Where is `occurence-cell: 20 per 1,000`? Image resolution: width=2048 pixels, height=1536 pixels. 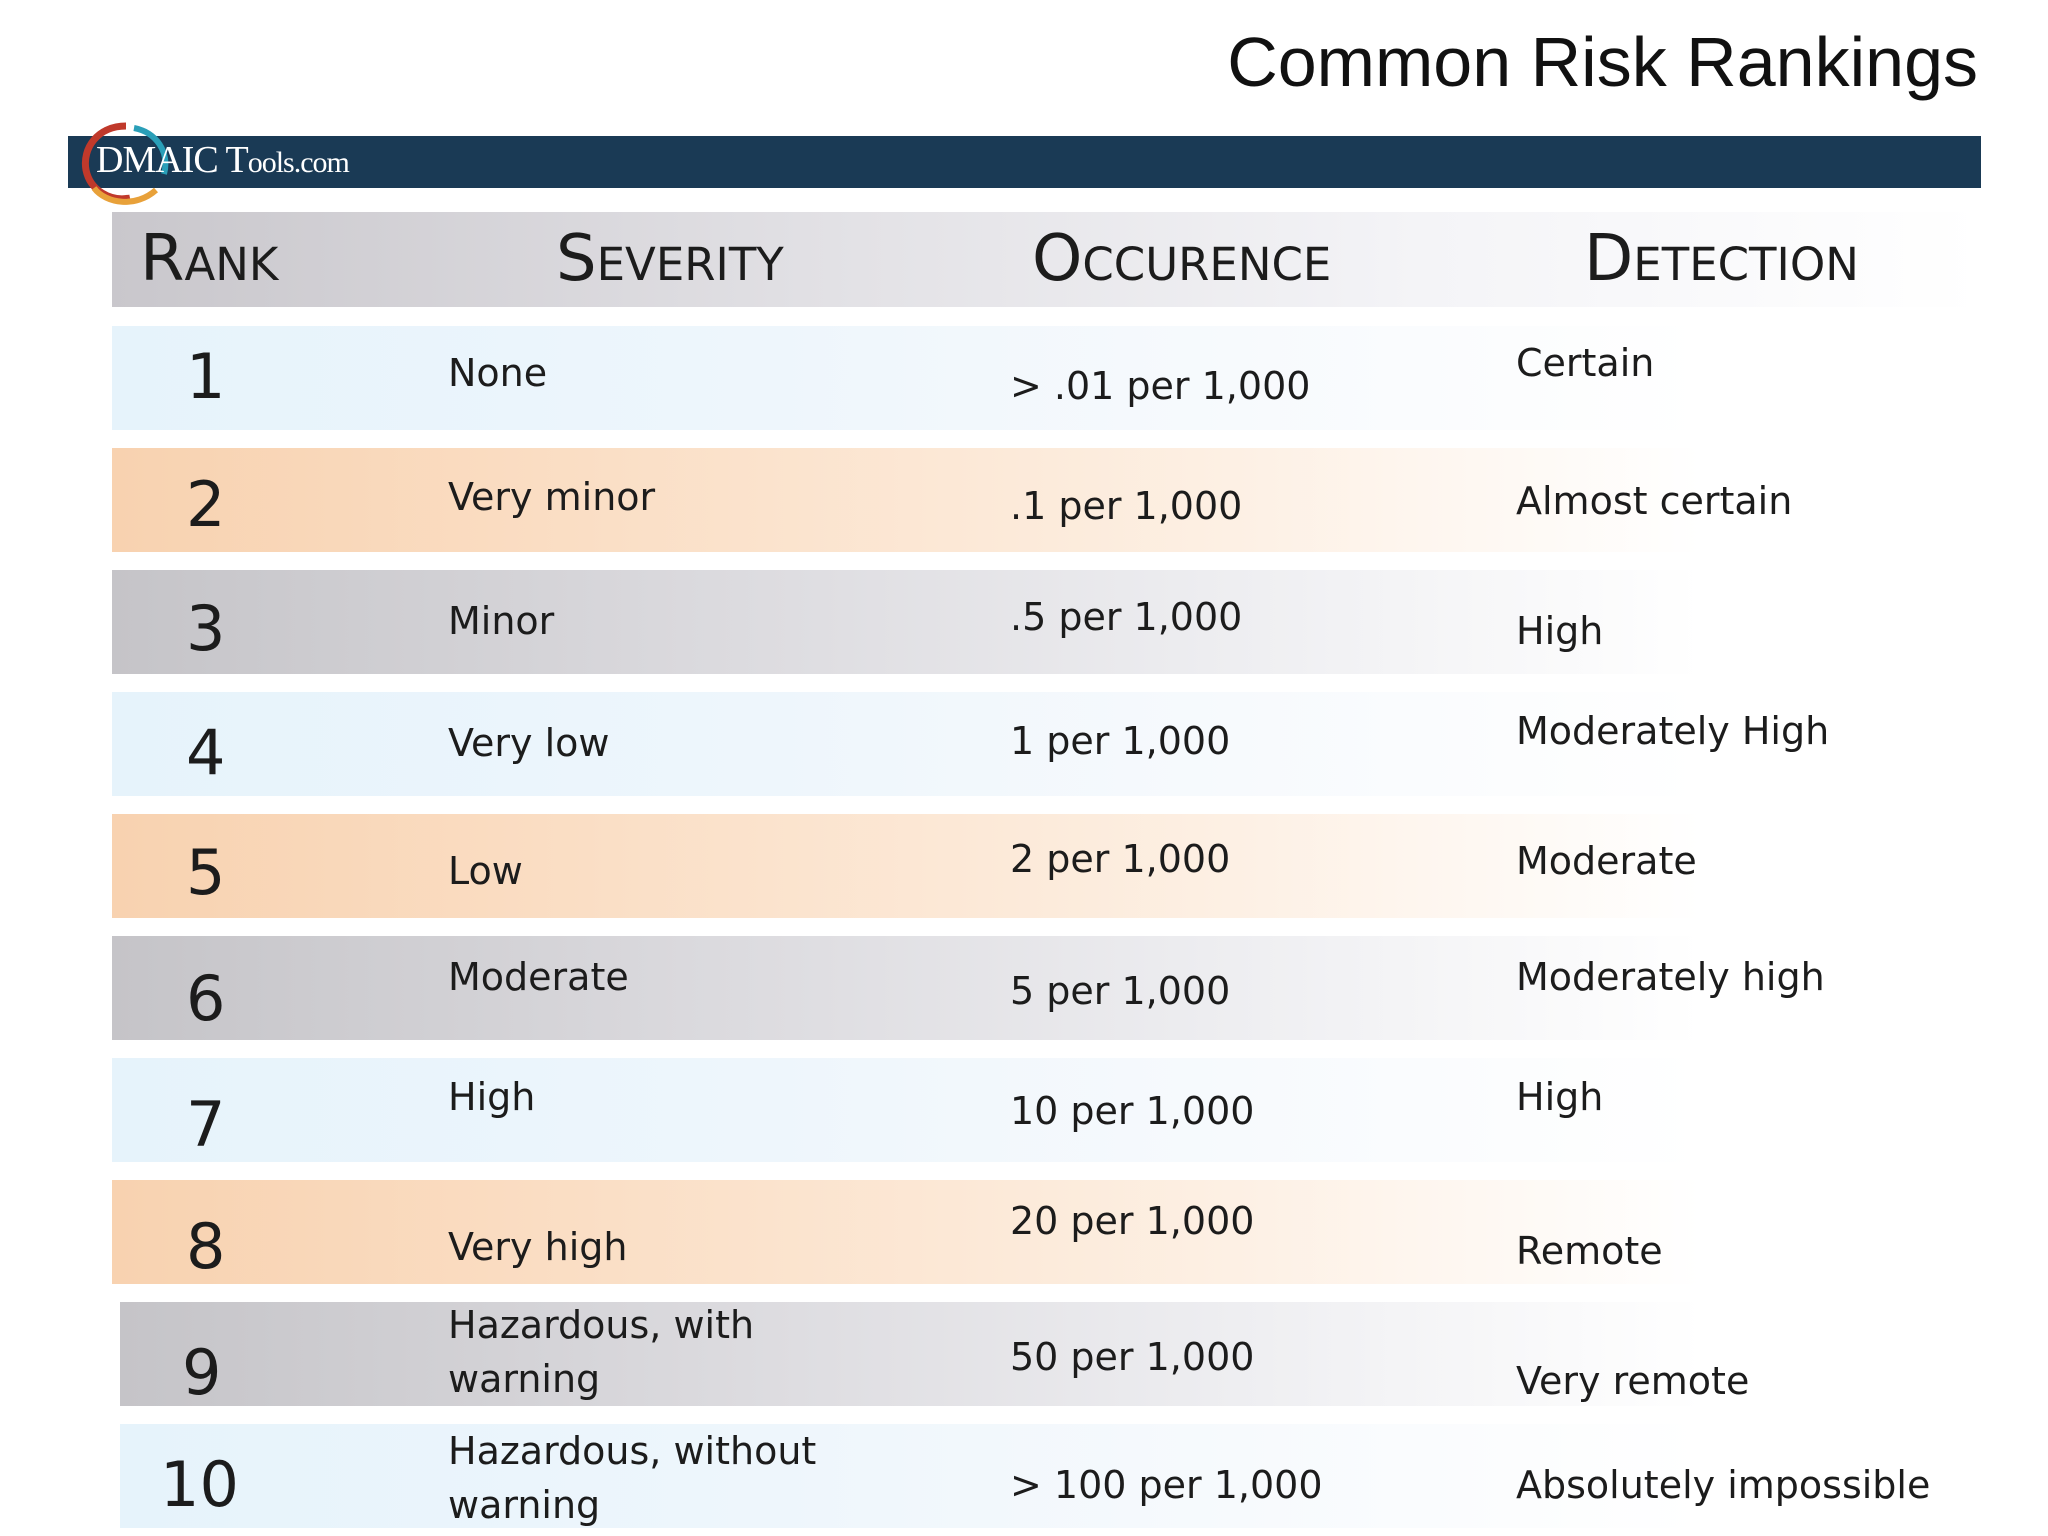
occurence-cell: 20 per 1,000 is located at coordinates (1132, 1221).